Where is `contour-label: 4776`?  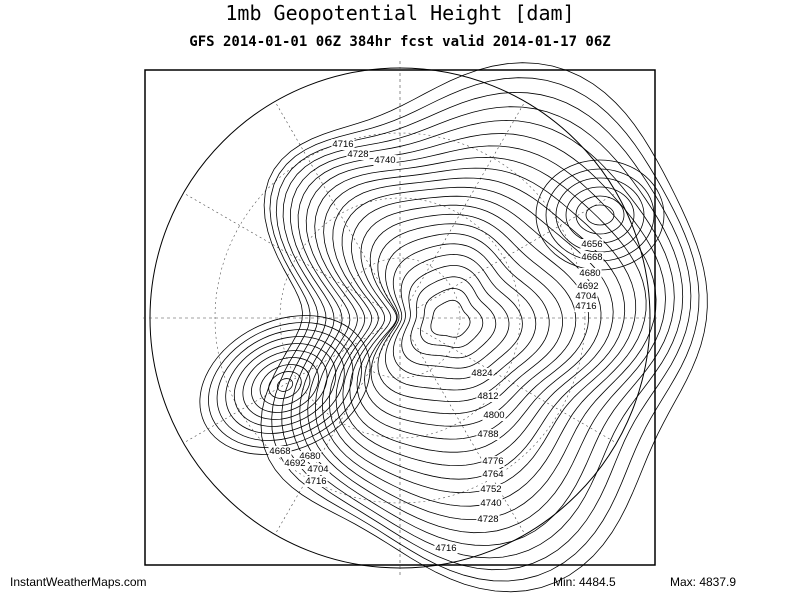 contour-label: 4776 is located at coordinates (492, 461).